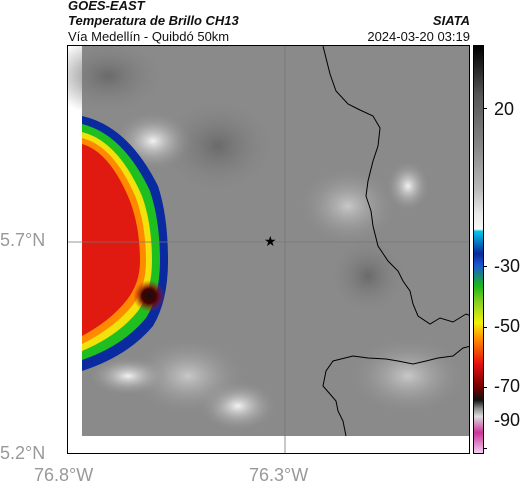 This screenshot has height=491, width=526. Describe the element at coordinates (279, 475) in the screenshot. I see `lon-tick-76-3: 76.3°W` at that location.